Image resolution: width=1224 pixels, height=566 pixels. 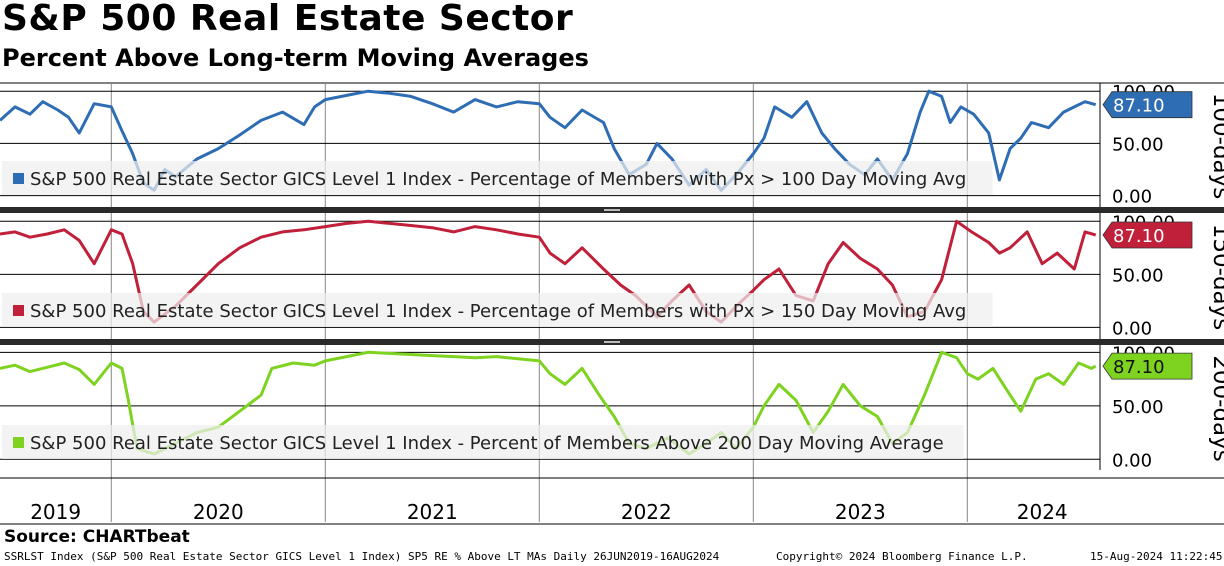 I want to click on source-label: Source: CHARTbeat, so click(x=97, y=537).